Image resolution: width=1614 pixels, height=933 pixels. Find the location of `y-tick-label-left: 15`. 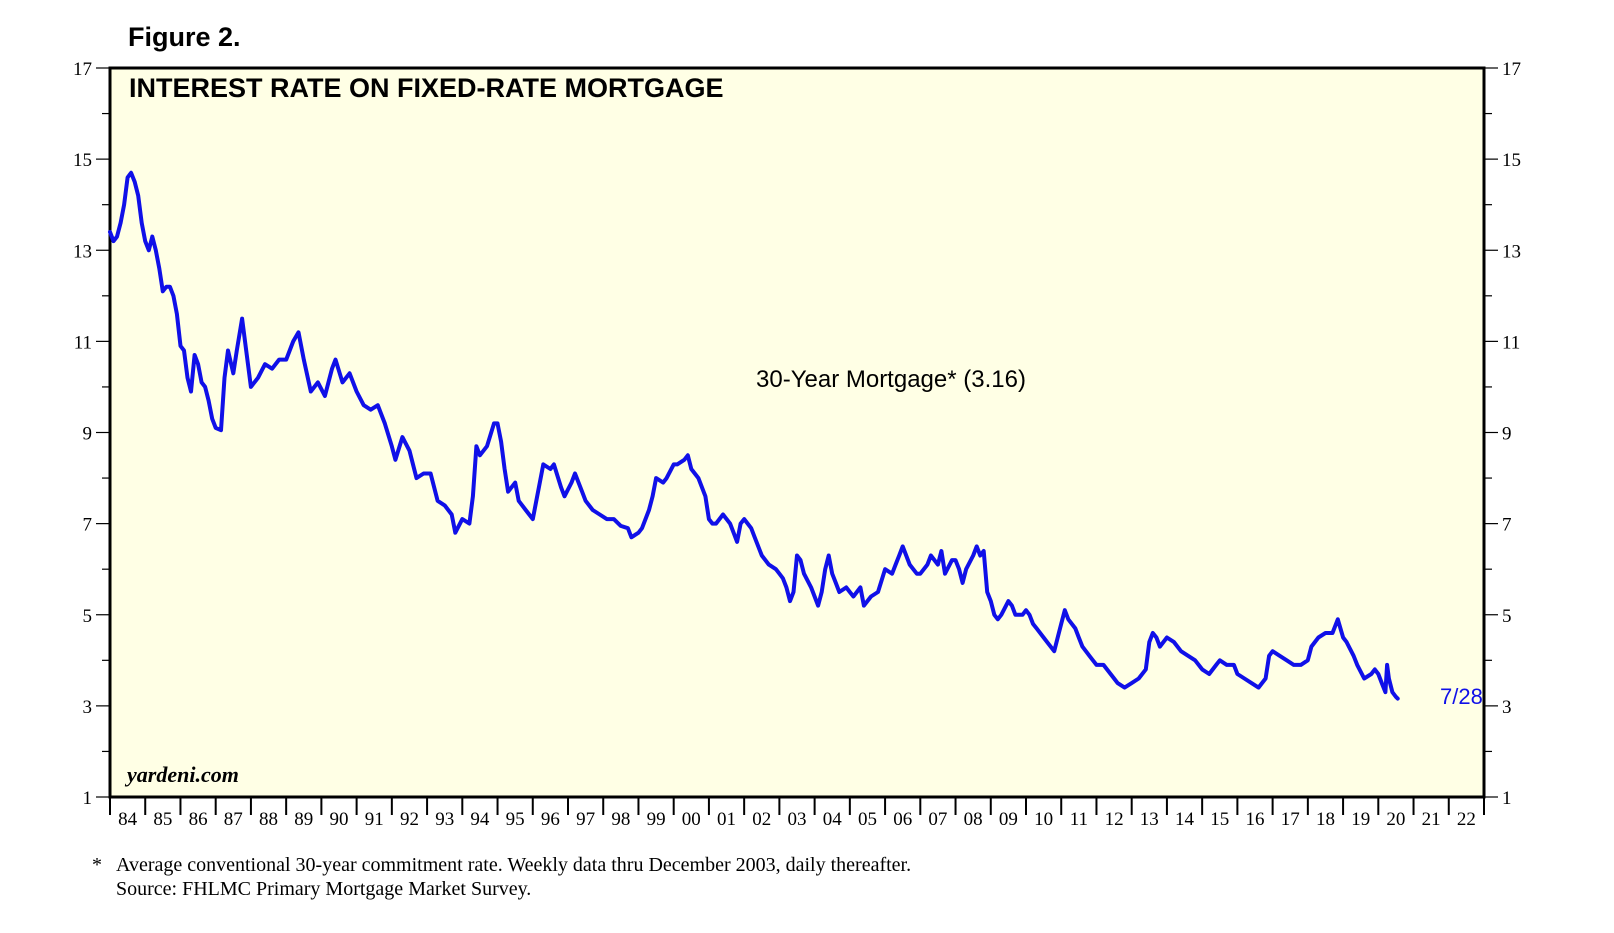

y-tick-label-left: 15 is located at coordinates (82, 160).